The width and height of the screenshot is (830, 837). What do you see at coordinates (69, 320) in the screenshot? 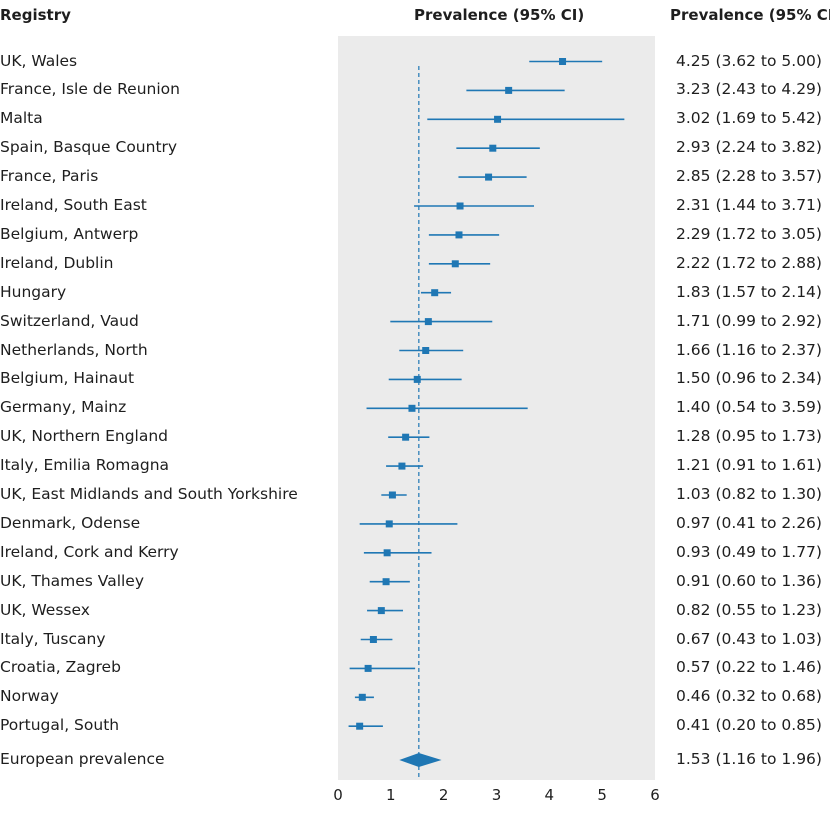
I see `registry-label: Switzerland, Vaud` at bounding box center [69, 320].